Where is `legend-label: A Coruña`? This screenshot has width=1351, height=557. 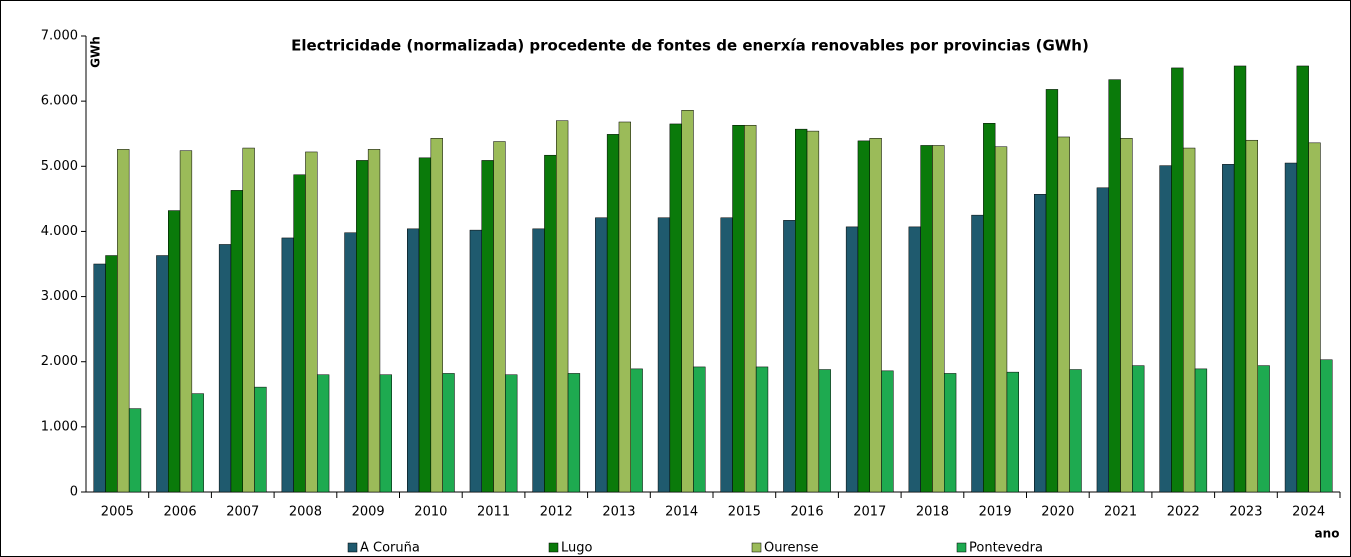 legend-label: A Coruña is located at coordinates (390, 548).